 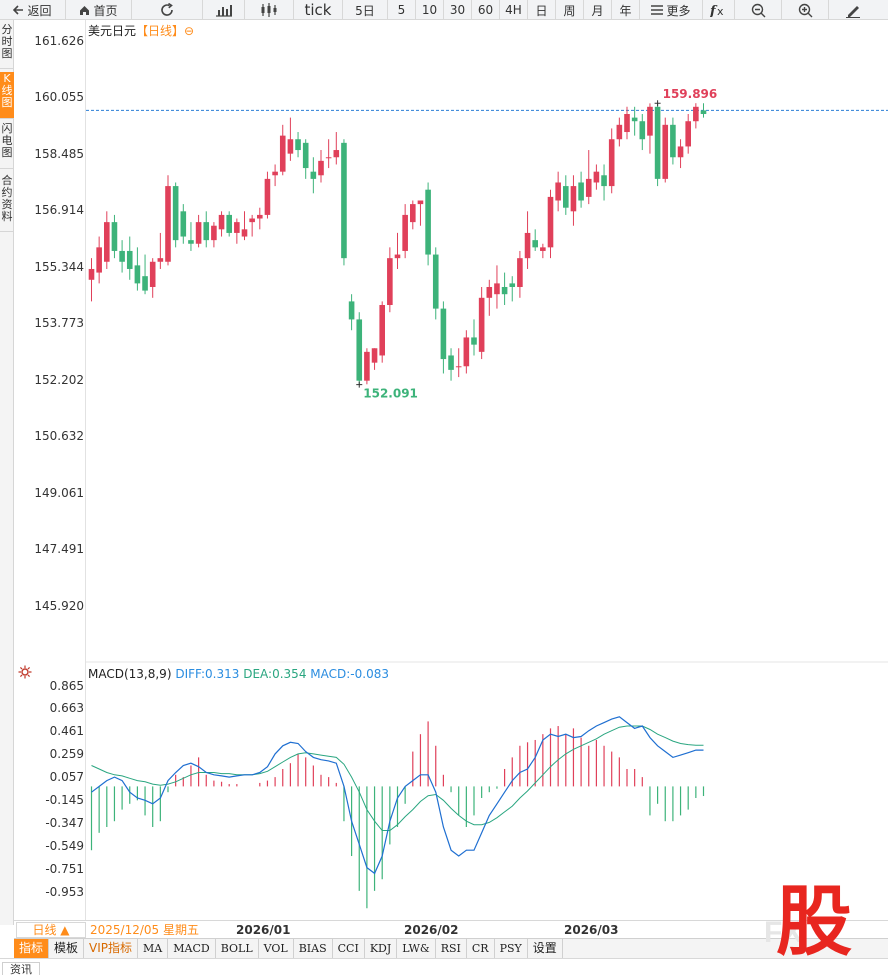 I want to click on indicator-tab: 指标, so click(x=32, y=948).